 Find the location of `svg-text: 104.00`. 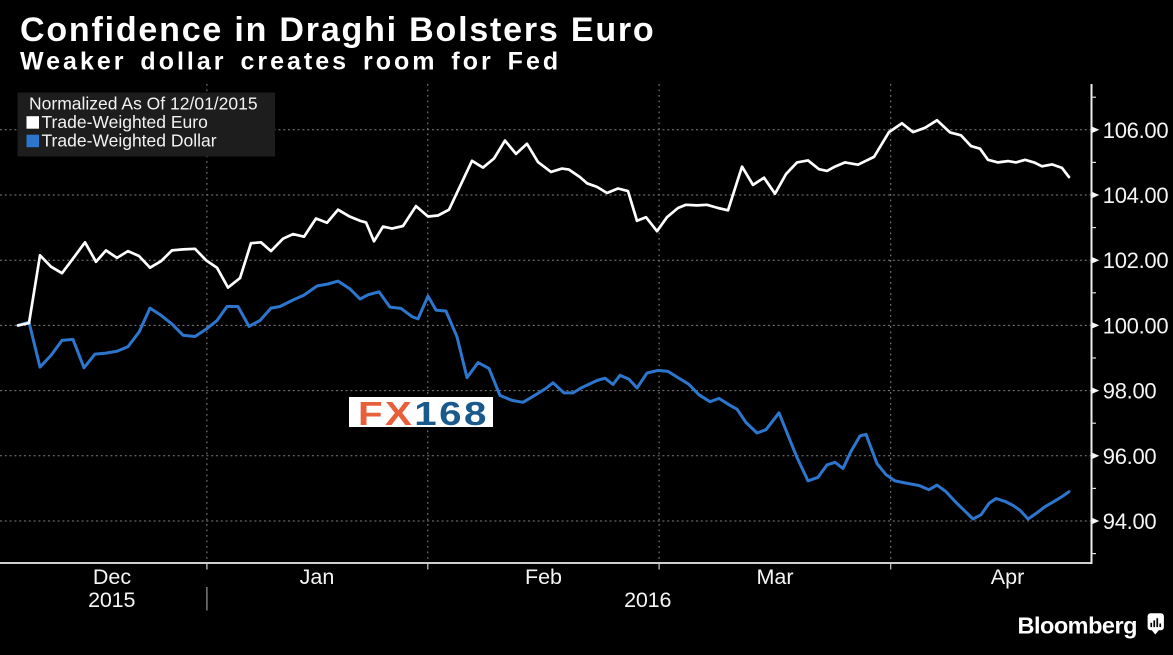

svg-text: 104.00 is located at coordinates (1136, 195).